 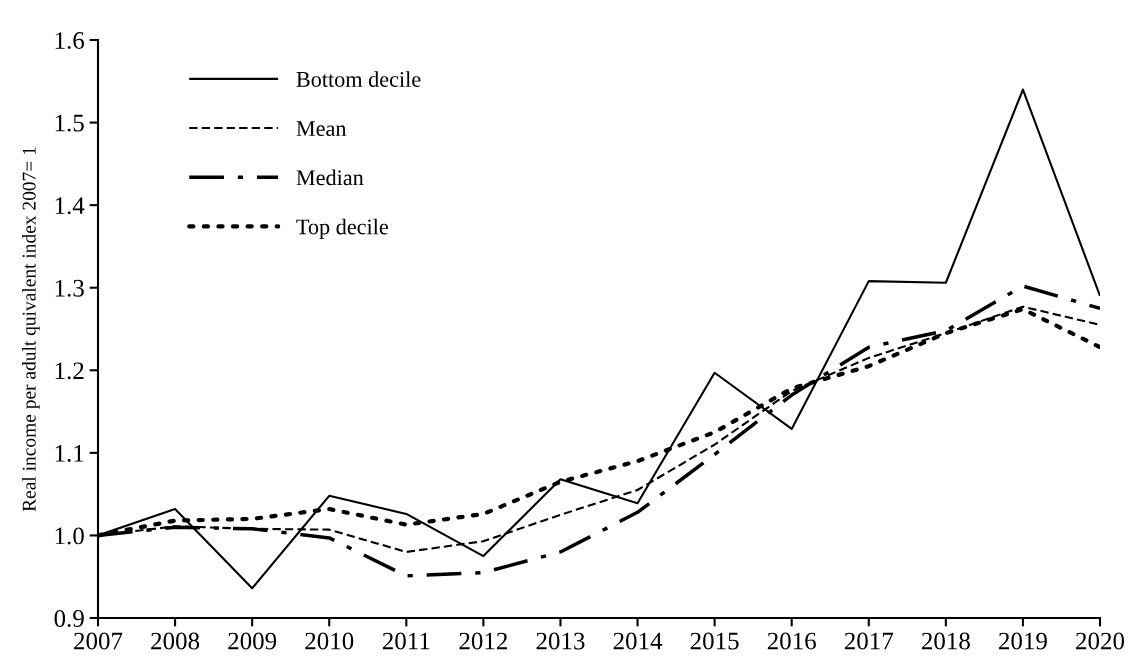 What do you see at coordinates (70, 41) in the screenshot?
I see `y-tick-label: 1.6` at bounding box center [70, 41].